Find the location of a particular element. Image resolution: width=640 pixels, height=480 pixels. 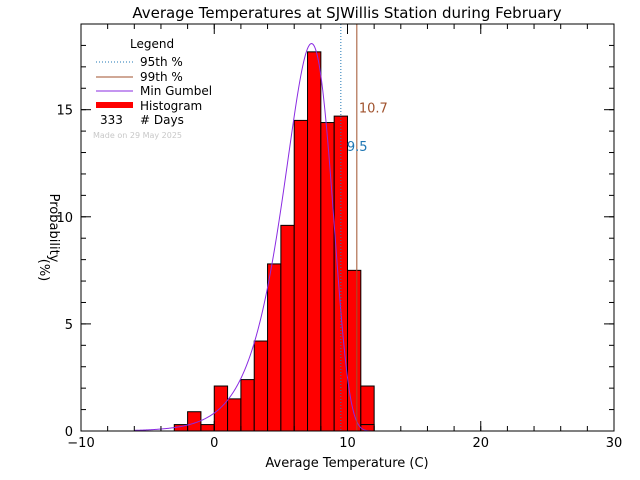

legend-title: Legend is located at coordinates (152, 44).